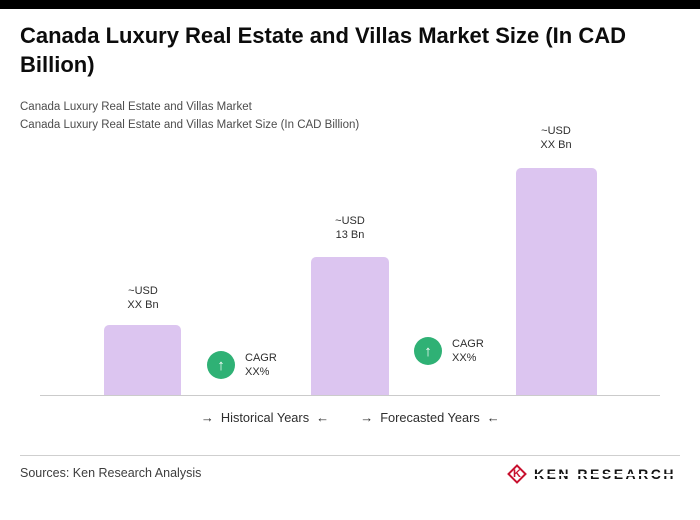 The image size is (700, 520). I want to click on x-section-label: Historical Years, so click(265, 417).